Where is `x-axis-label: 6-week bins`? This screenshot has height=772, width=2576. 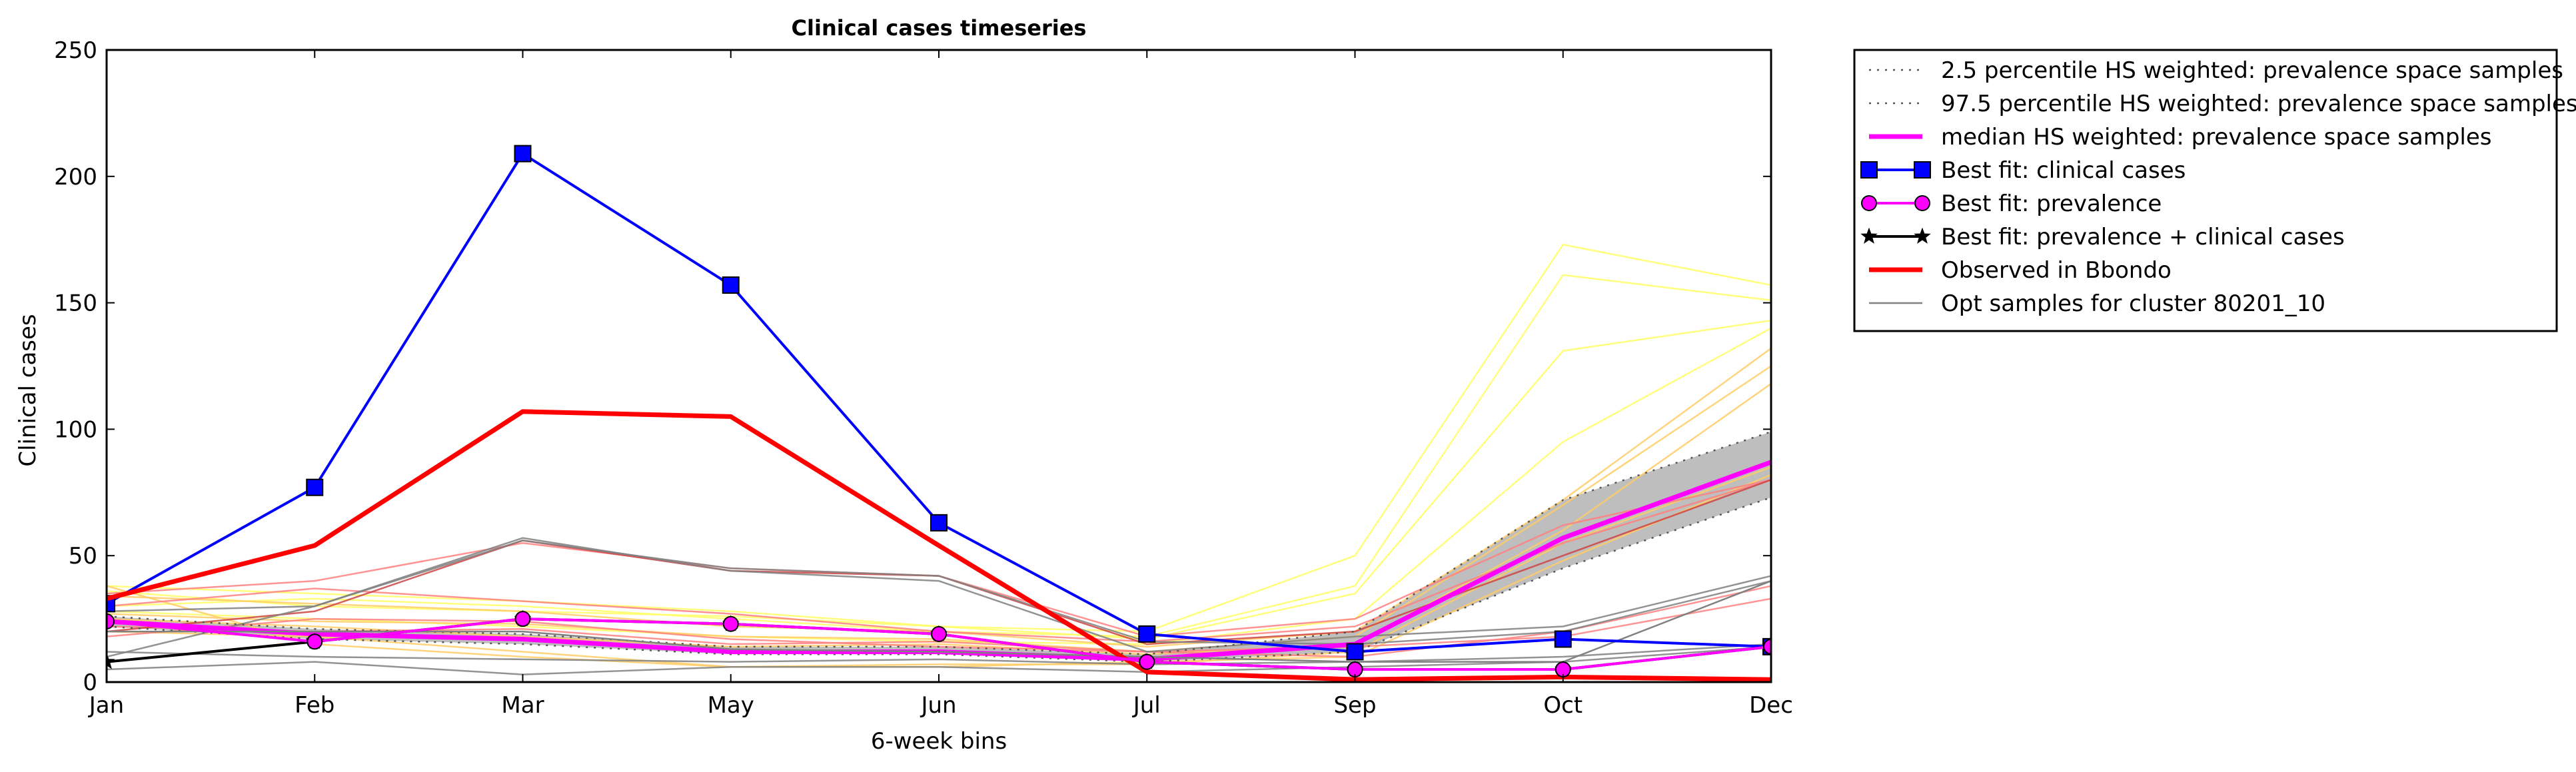
x-axis-label: 6-week bins is located at coordinates (939, 741).